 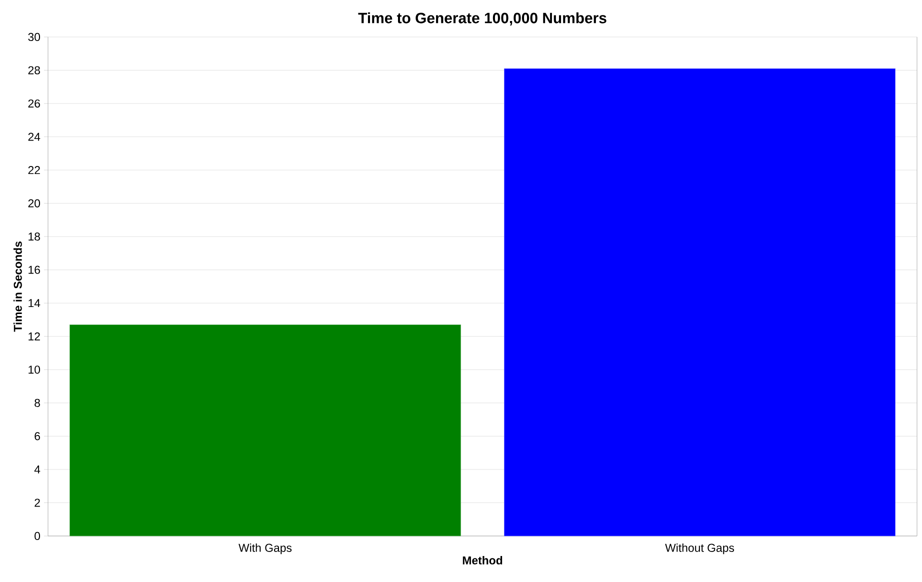 I want to click on x-tick-label: Without Gaps, so click(x=699, y=549).